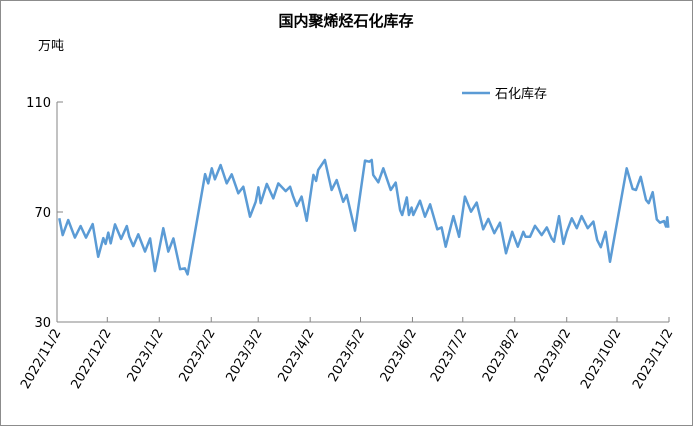 The image size is (693, 426). Describe the element at coordinates (38, 103) in the screenshot. I see `y-tick-label: 110` at that location.